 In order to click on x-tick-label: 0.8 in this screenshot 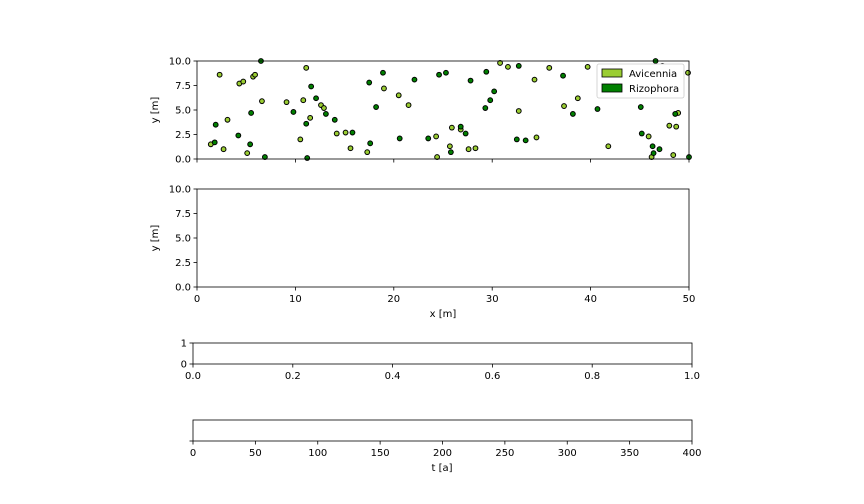, I will do `click(592, 376)`.